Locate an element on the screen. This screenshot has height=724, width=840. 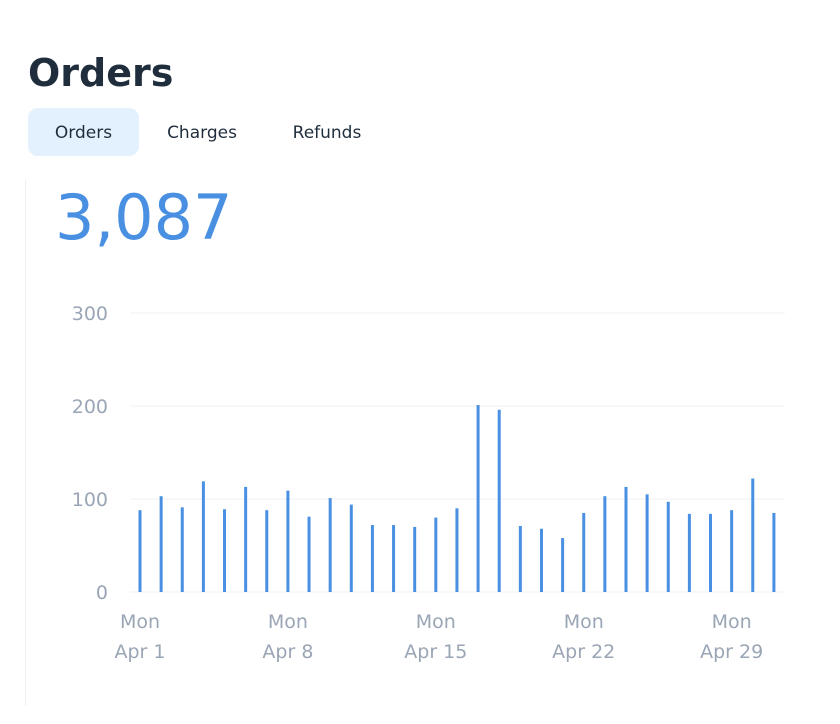
x-tick-label: Mon Apr 8 is located at coordinates (287, 637).